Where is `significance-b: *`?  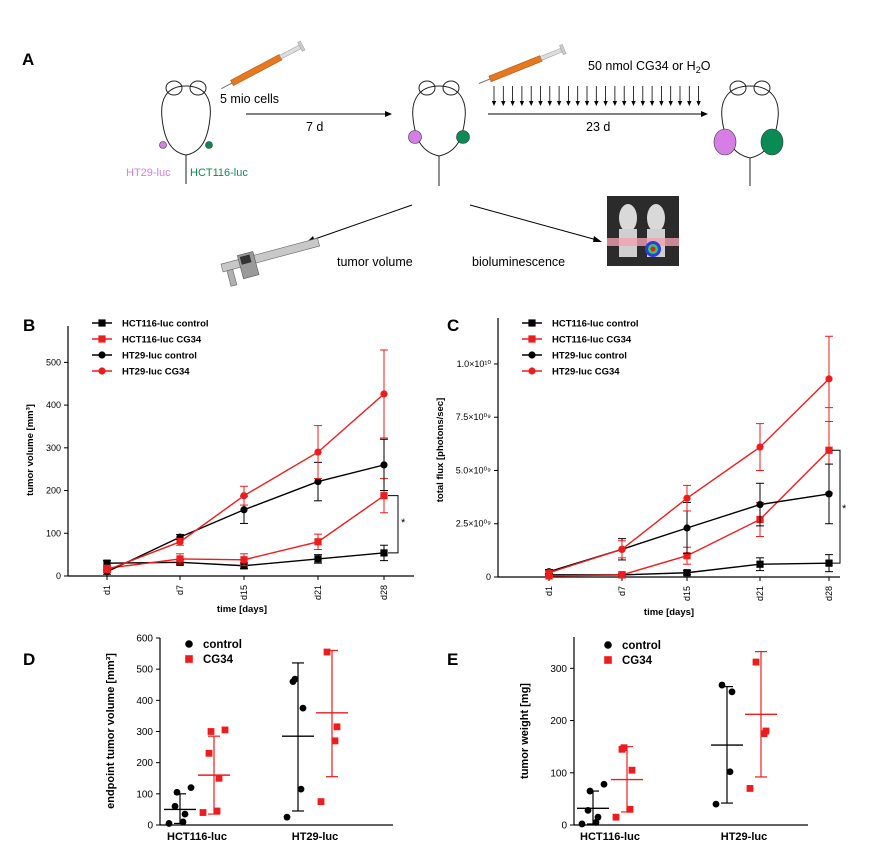 significance-b: * is located at coordinates (403, 523).